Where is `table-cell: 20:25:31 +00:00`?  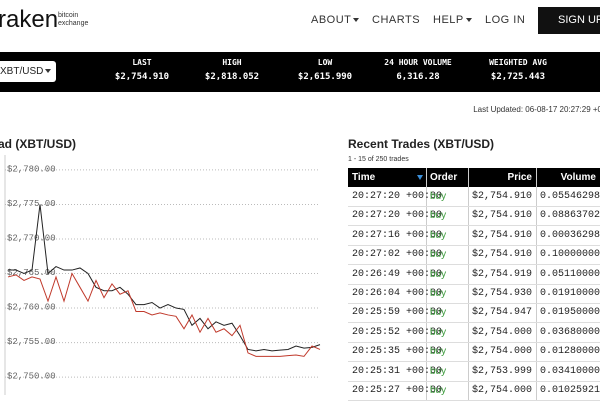 table-cell: 20:25:31 +00:00 is located at coordinates (397, 371).